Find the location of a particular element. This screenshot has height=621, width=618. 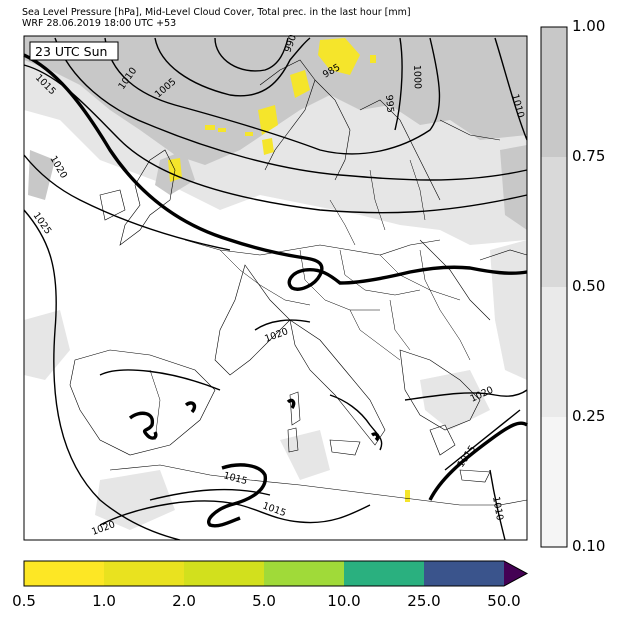

precip-colorbar-tick: 25.0 is located at coordinates (424, 601).